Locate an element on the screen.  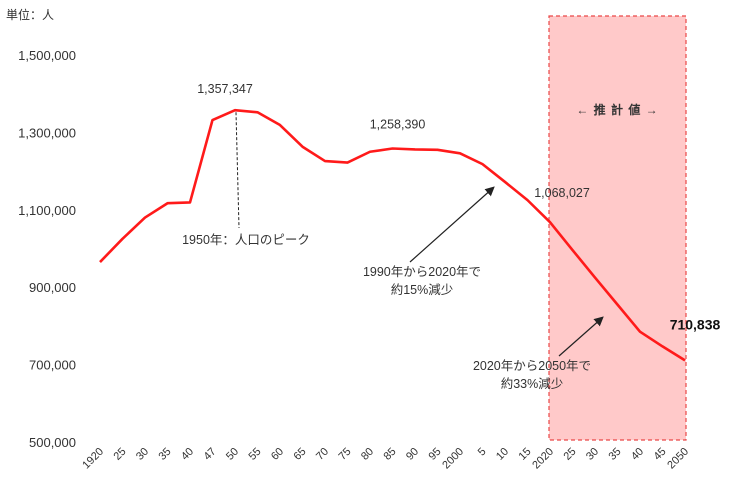
decline-1990-2020-arrow is located at coordinates (452, 224).